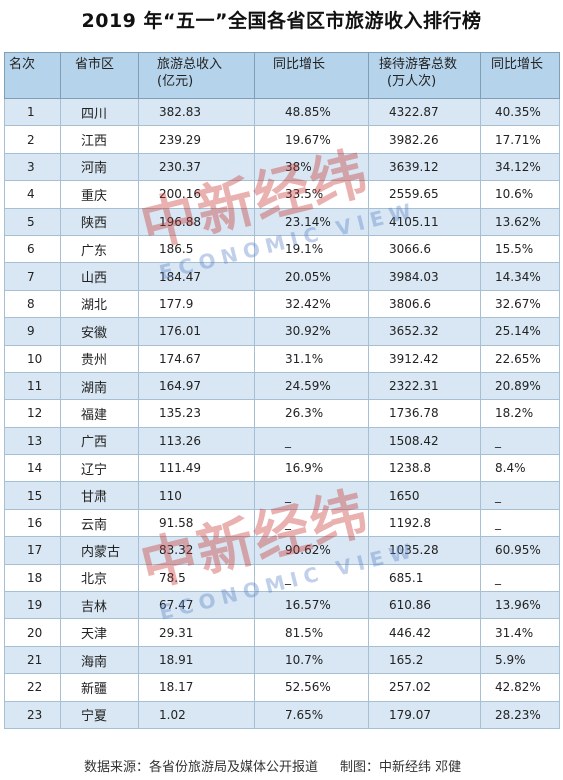 This screenshot has width=563, height=780. Describe the element at coordinates (196, 605) in the screenshot. I see `revenue-cell: 67.47` at that location.